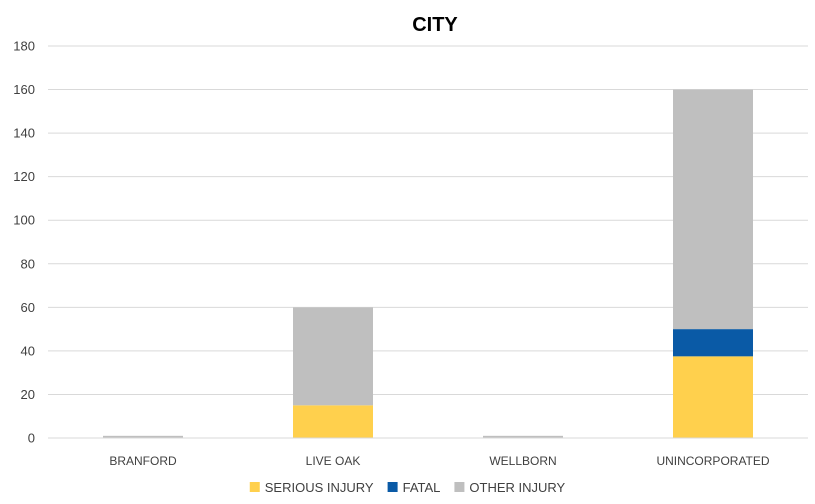  Describe the element at coordinates (31, 438) in the screenshot. I see `y-tick-label: 0` at that location.